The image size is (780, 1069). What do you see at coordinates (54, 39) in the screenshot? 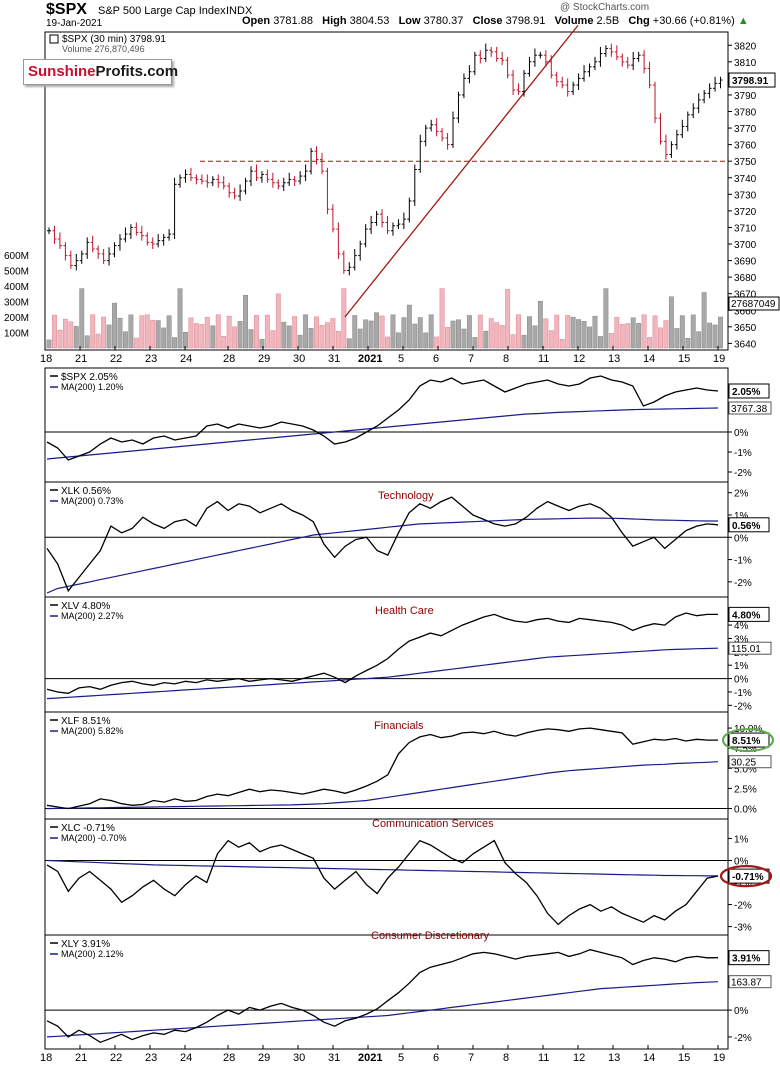
I see `price-legend-icon` at bounding box center [54, 39].